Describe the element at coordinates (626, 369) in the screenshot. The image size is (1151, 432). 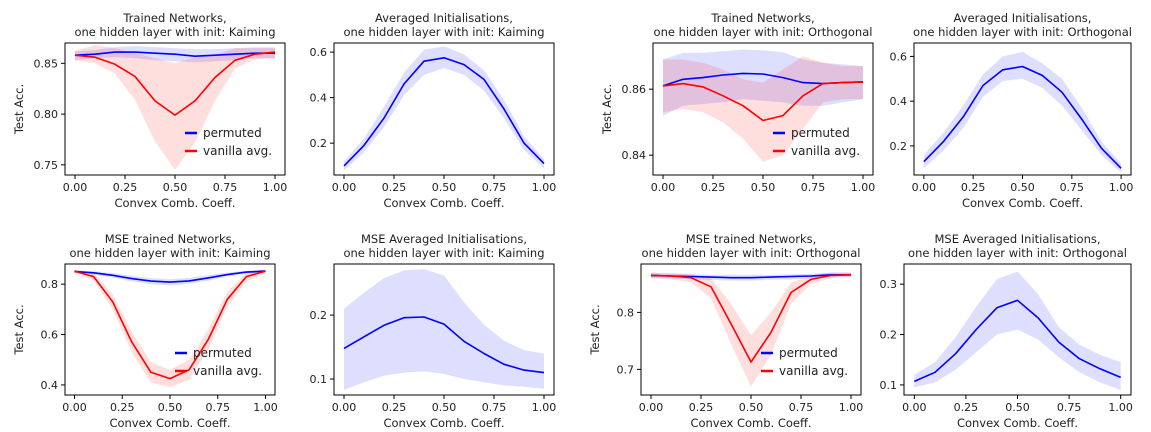
I see `y-tick-label: 0.7` at that location.